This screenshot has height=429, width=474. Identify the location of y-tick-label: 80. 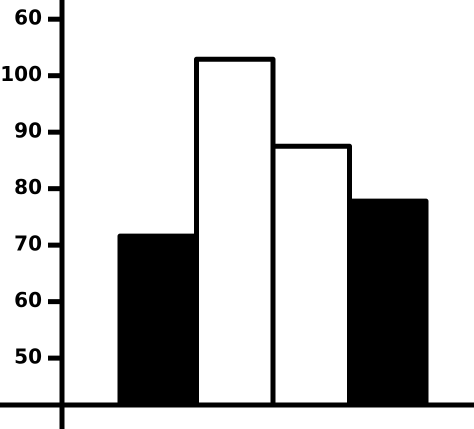
(28, 187).